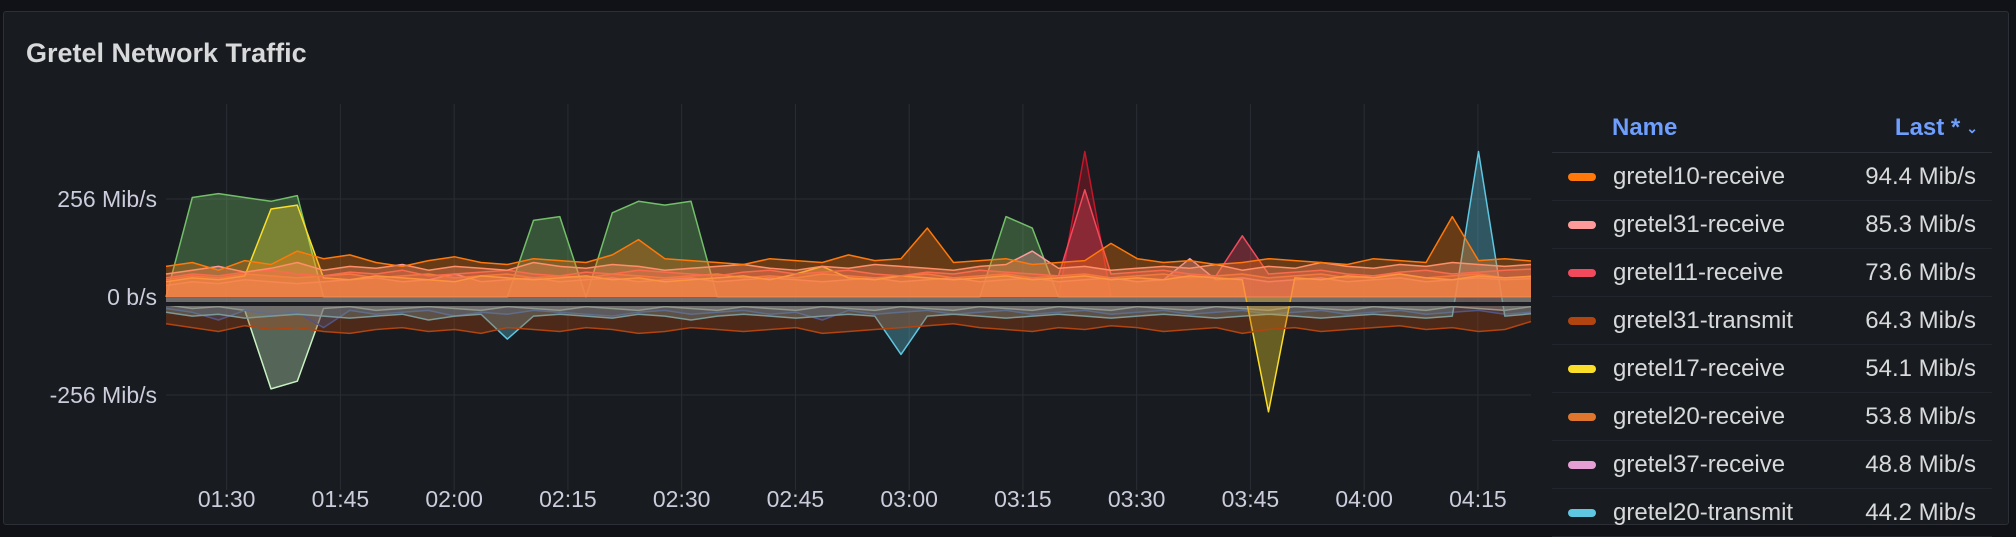 The image size is (2016, 537). Describe the element at coordinates (107, 199) in the screenshot. I see `y-tick-label: 256 Mib/s` at that location.